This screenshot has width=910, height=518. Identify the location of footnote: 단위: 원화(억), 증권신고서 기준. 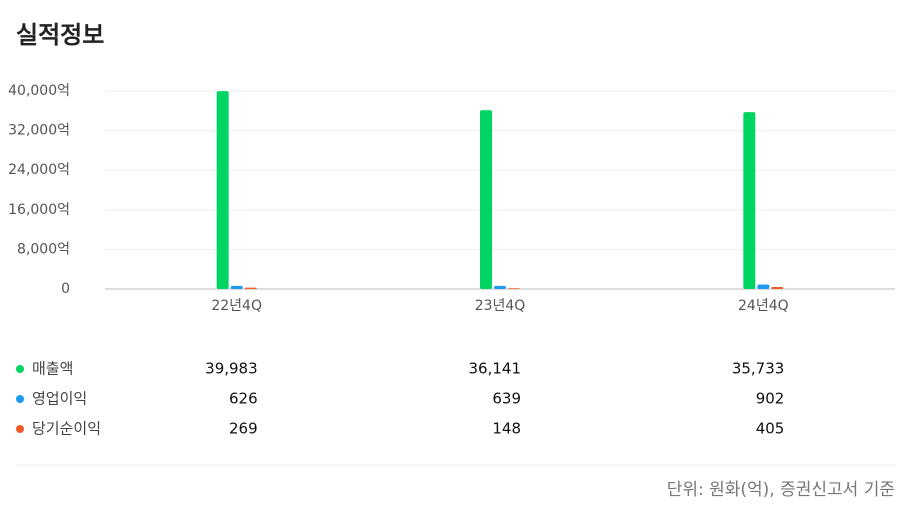
(781, 490).